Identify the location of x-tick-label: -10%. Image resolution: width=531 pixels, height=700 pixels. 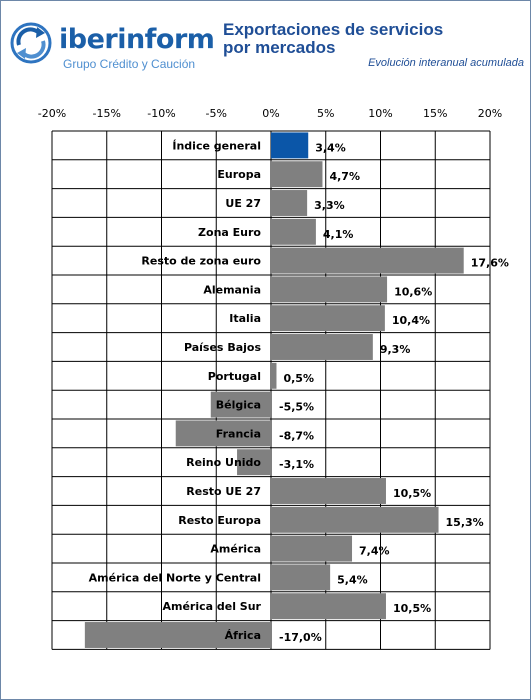
(161, 113).